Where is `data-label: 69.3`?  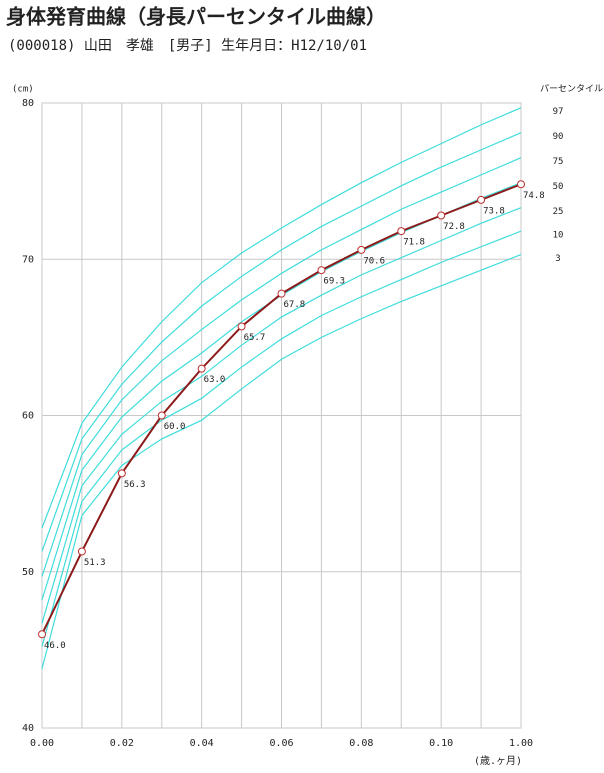 data-label: 69.3 is located at coordinates (334, 282).